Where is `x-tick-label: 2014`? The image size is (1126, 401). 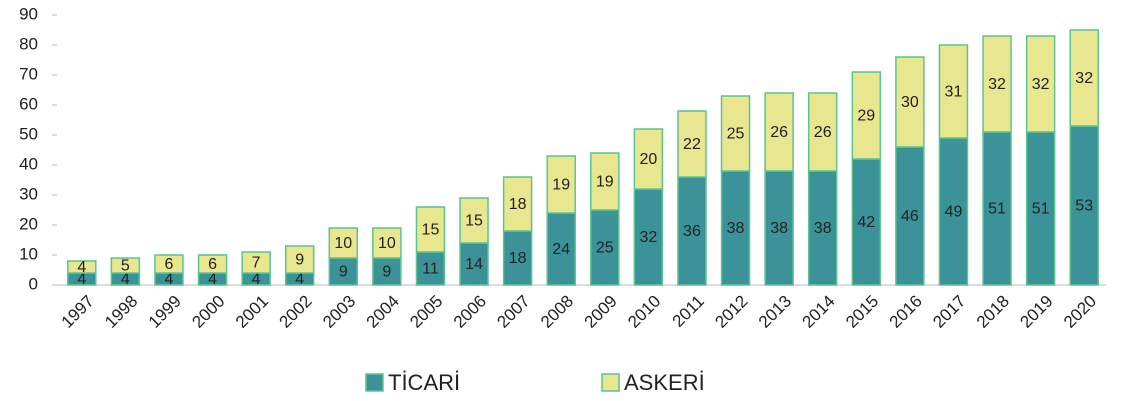
x-tick-label: 2014 is located at coordinates (819, 312).